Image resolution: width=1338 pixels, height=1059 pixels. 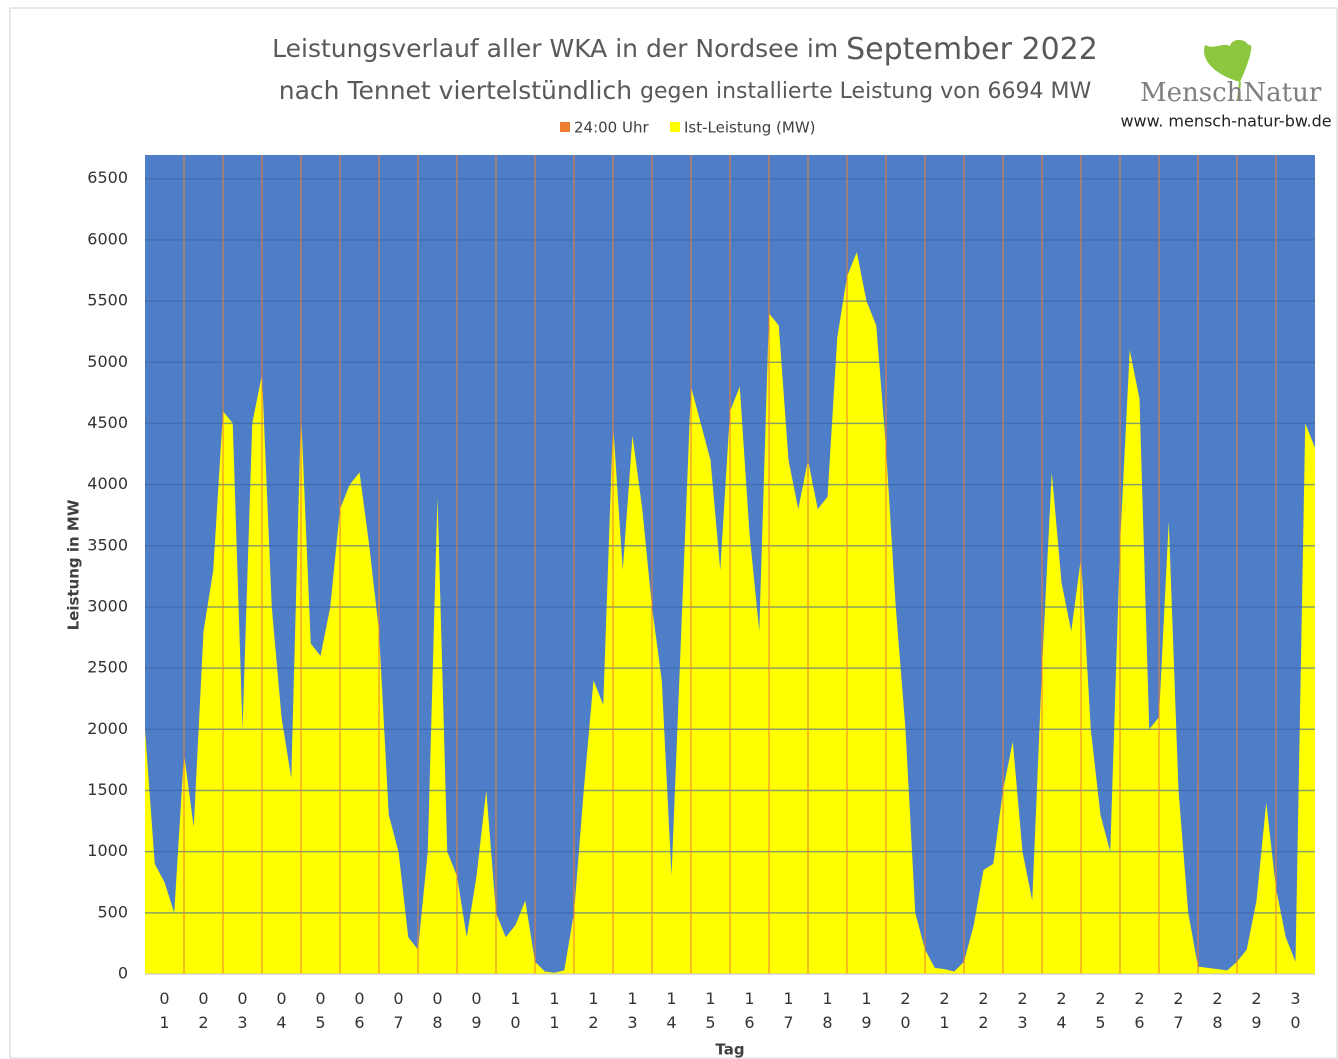 I want to click on legend-swatch, so click(x=675, y=127).